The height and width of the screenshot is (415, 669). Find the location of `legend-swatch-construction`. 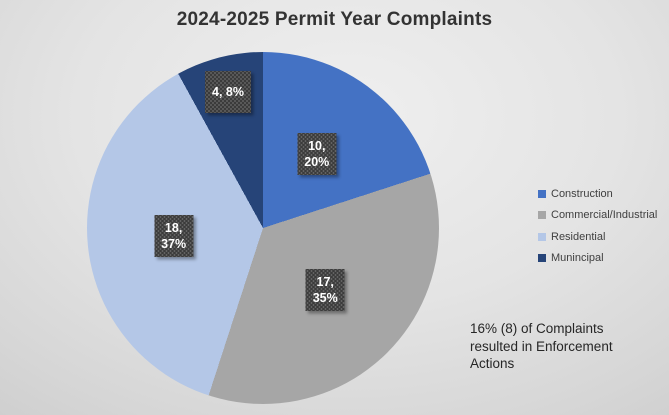

legend-swatch-construction is located at coordinates (542, 193).